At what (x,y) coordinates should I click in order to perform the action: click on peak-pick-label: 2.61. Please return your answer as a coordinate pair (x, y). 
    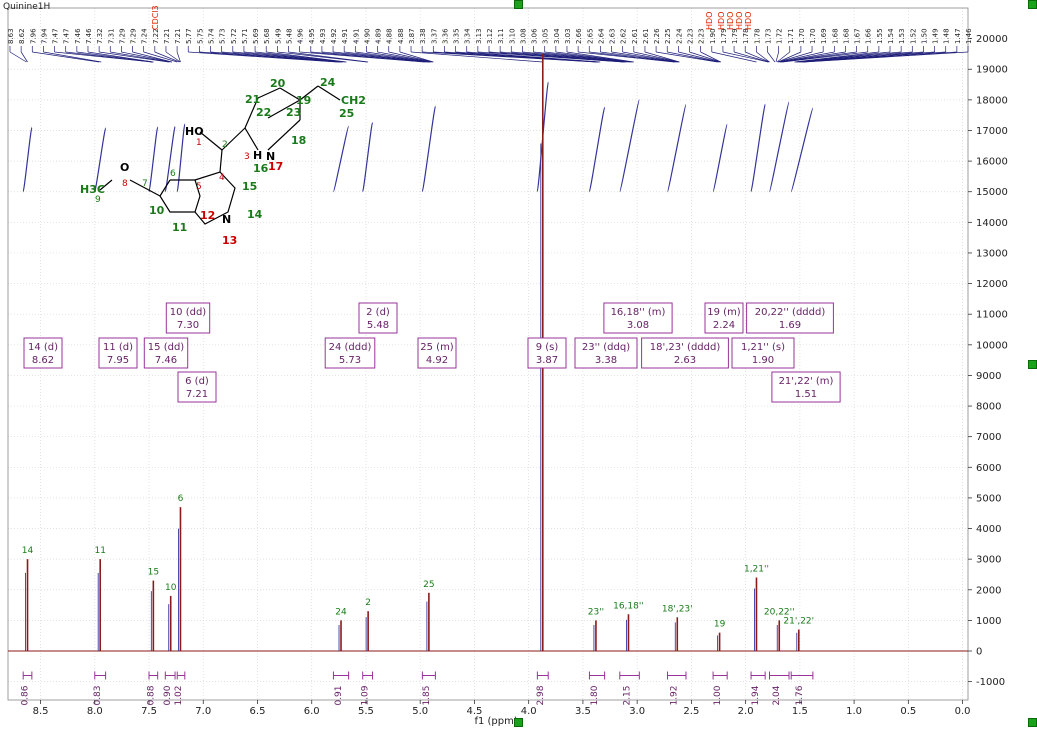
    Looking at the image, I should click on (646, 36).